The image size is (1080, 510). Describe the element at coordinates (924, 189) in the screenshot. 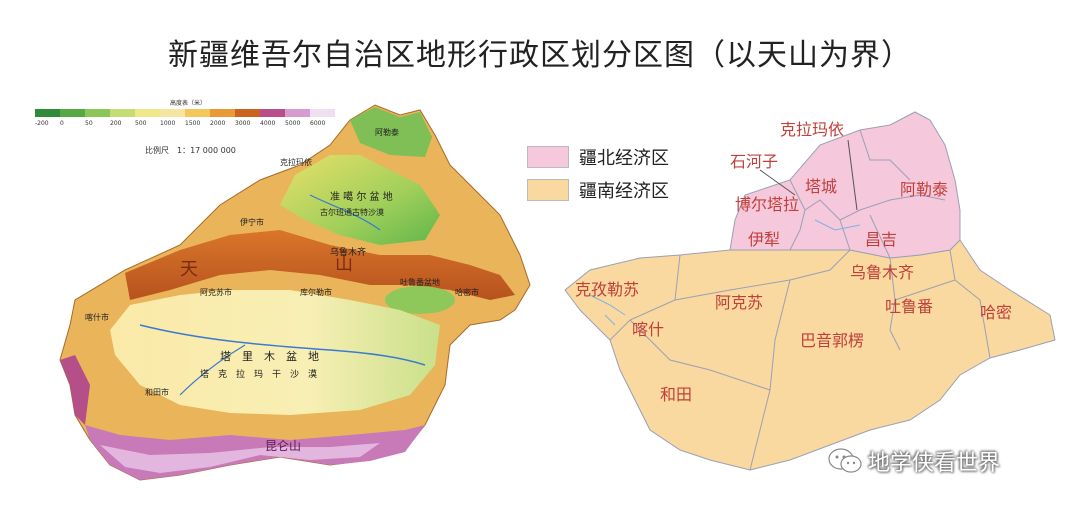

I see `admin-label-altay: 阿勒泰` at that location.